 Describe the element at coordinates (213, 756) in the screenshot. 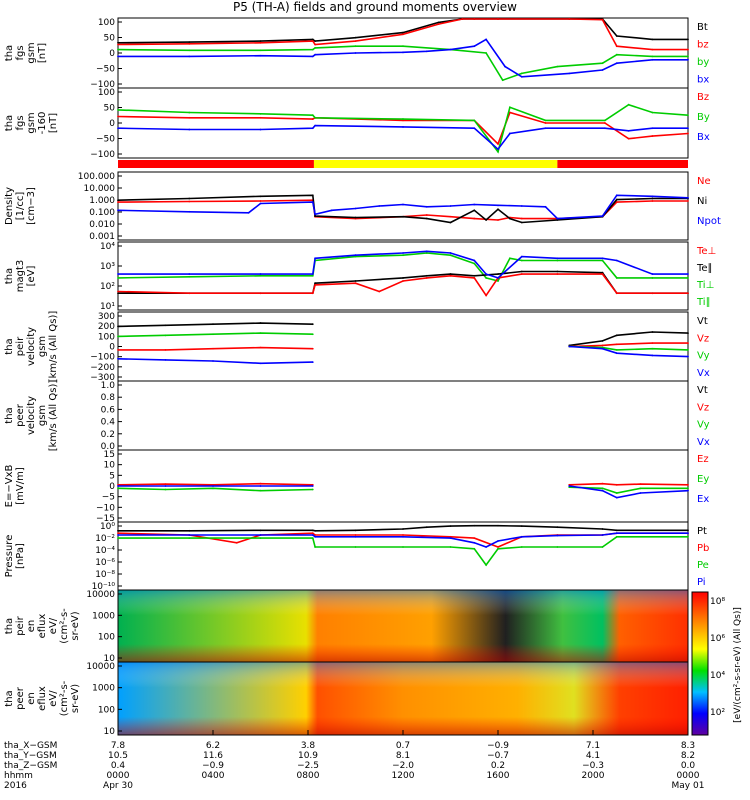

I see `x-axis-value: 11.6` at that location.